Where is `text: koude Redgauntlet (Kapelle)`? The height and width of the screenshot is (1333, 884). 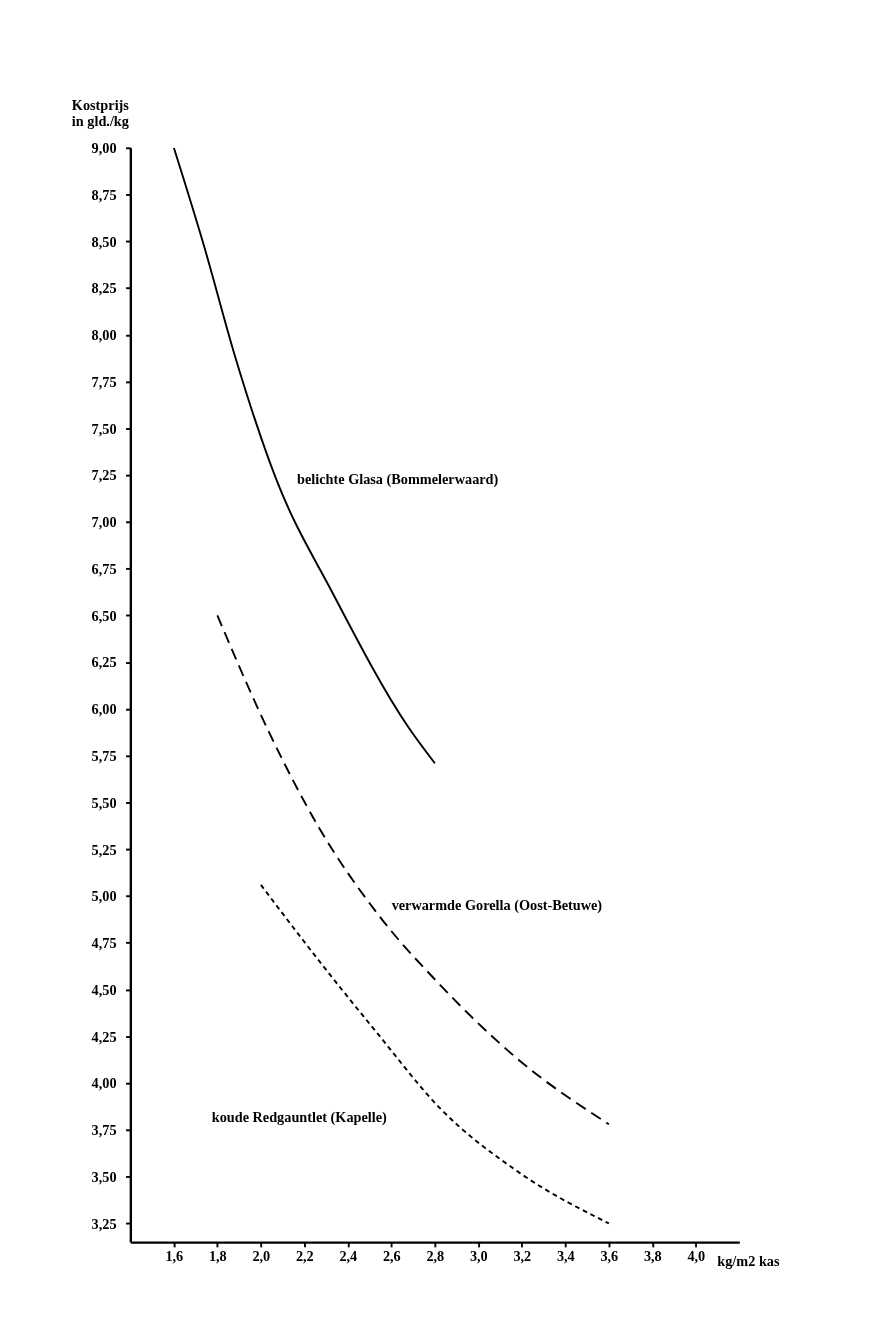
text: koude Redgauntlet (Kapelle) is located at coordinates (299, 1117).